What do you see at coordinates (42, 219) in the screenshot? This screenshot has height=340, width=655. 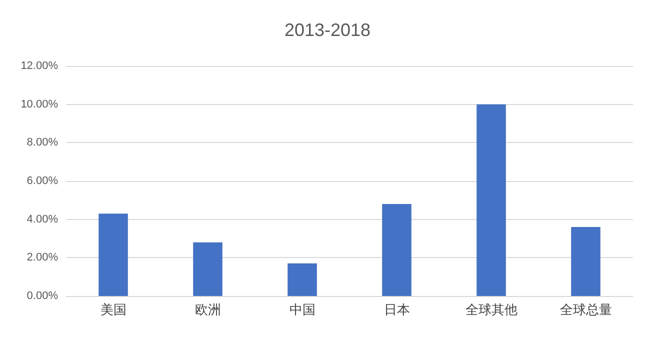 I see `y-tick-label: 4.00%` at bounding box center [42, 219].